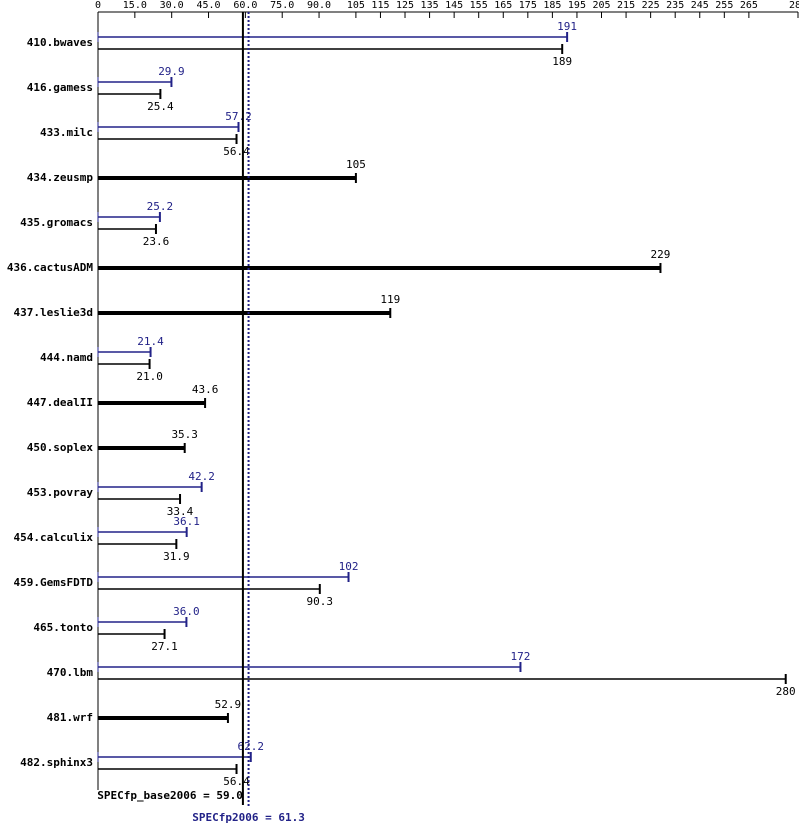 Image resolution: width=799 pixels, height=831 pixels. Describe the element at coordinates (700, 5) in the screenshot. I see `x-tick-label: 245` at that location.